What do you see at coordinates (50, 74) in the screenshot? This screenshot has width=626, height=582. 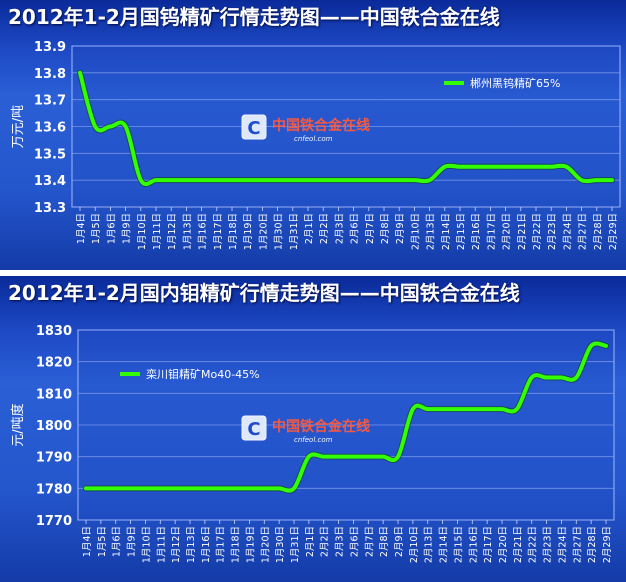 I see `y-tick-label: 13.8` at bounding box center [50, 74].